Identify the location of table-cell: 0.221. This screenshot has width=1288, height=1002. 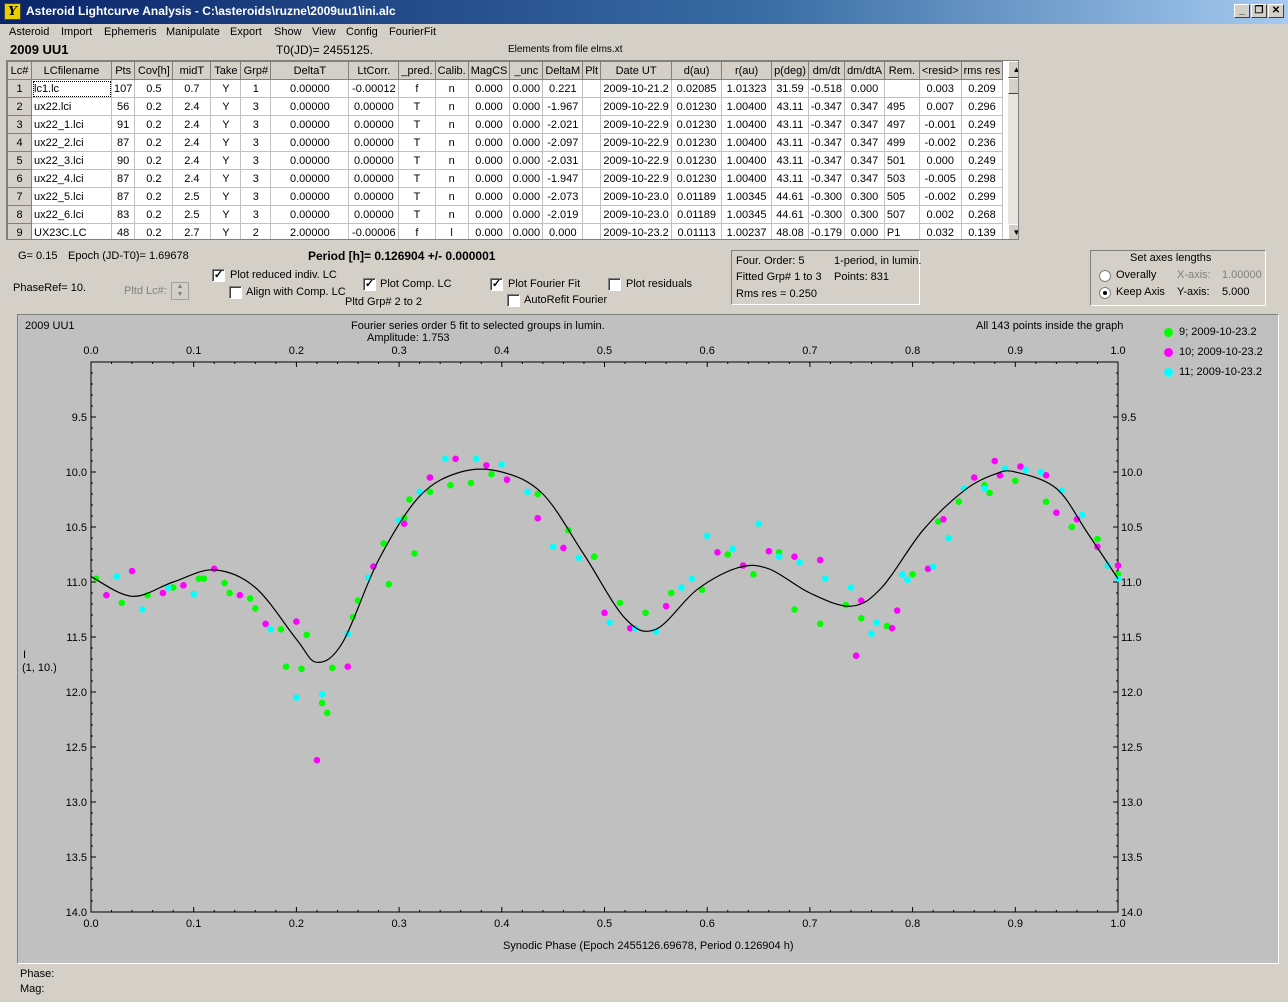
(563, 88).